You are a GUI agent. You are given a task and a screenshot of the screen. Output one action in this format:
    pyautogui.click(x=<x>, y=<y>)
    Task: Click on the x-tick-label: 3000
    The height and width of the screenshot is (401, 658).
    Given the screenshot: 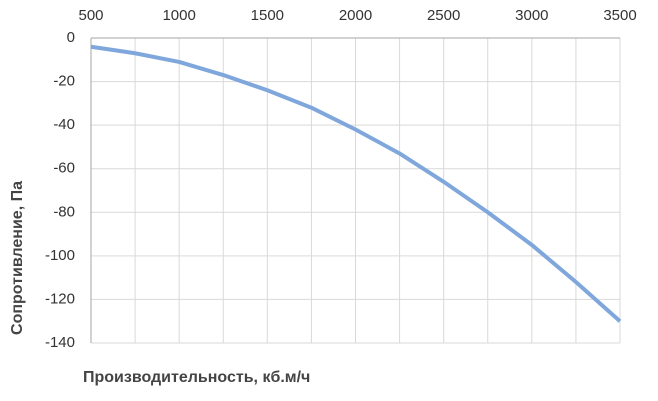 What is the action you would take?
    pyautogui.click(x=531, y=15)
    